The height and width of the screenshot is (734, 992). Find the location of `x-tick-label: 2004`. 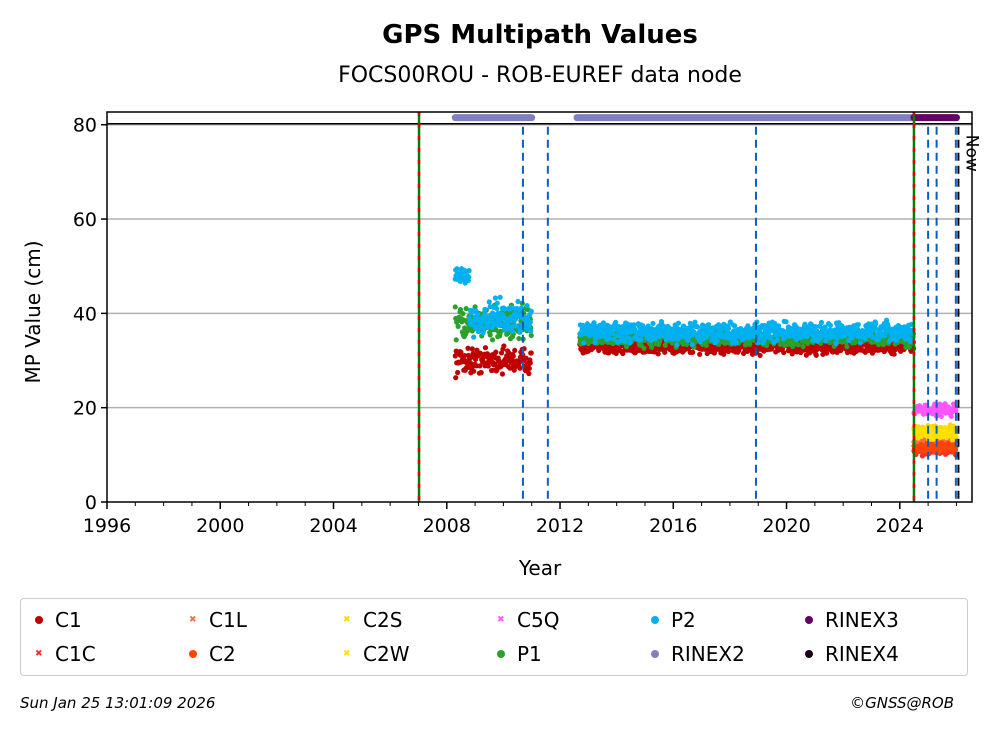

x-tick-label: 2004 is located at coordinates (333, 526).